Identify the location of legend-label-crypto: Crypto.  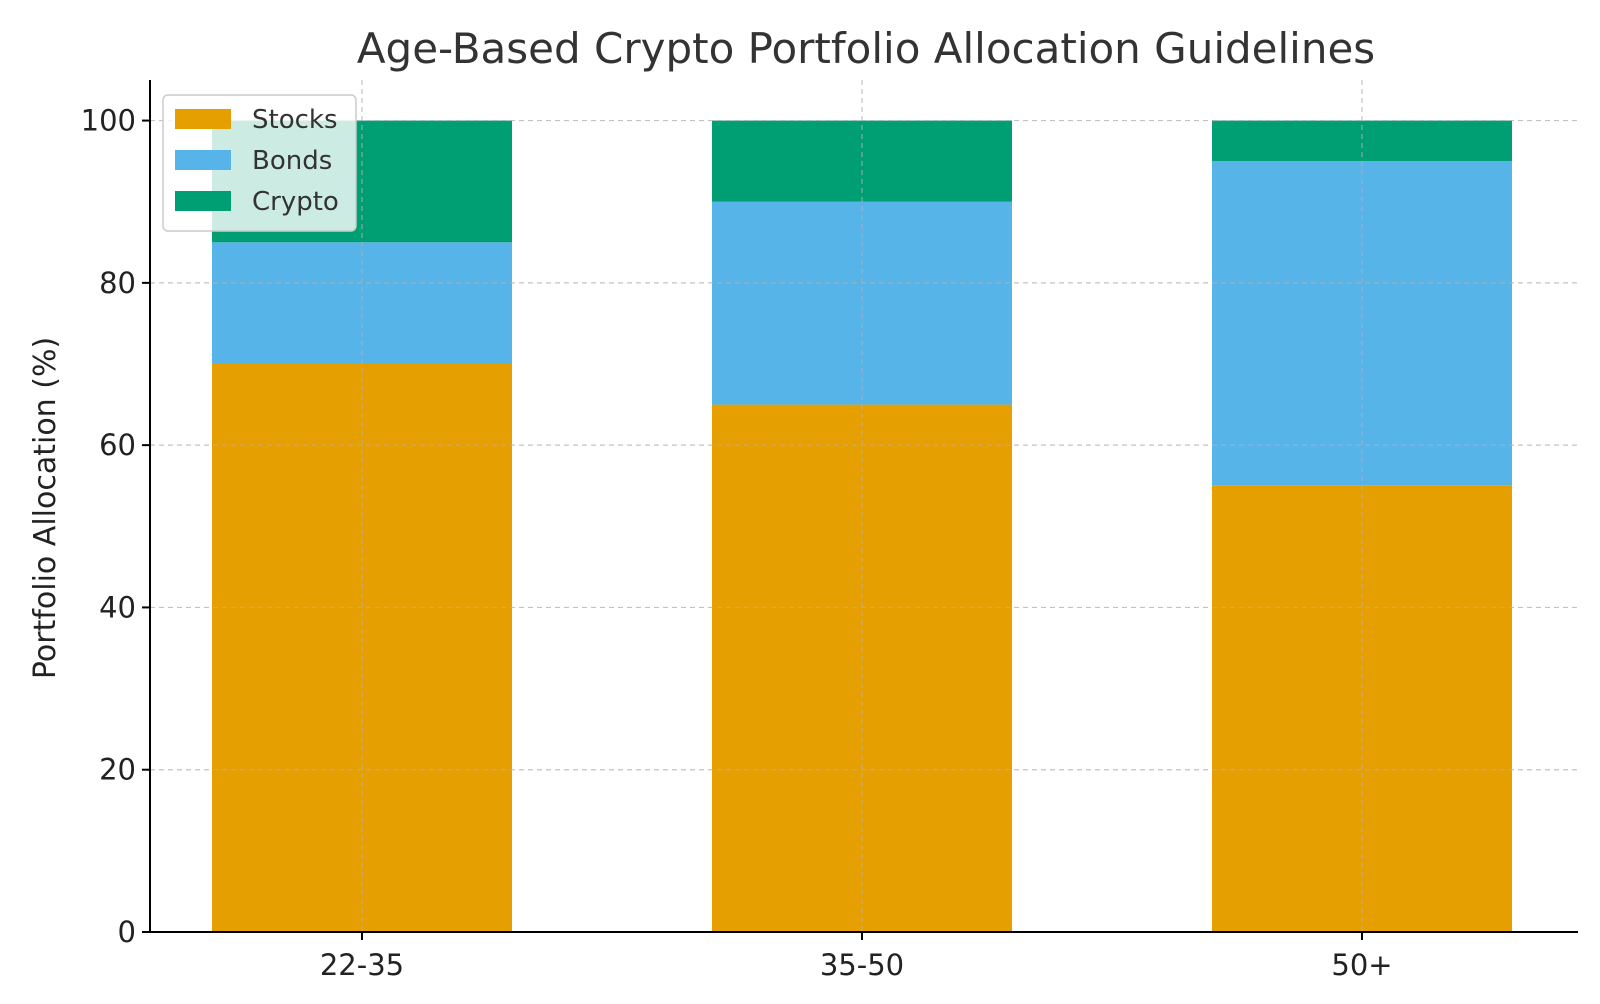
(295, 202).